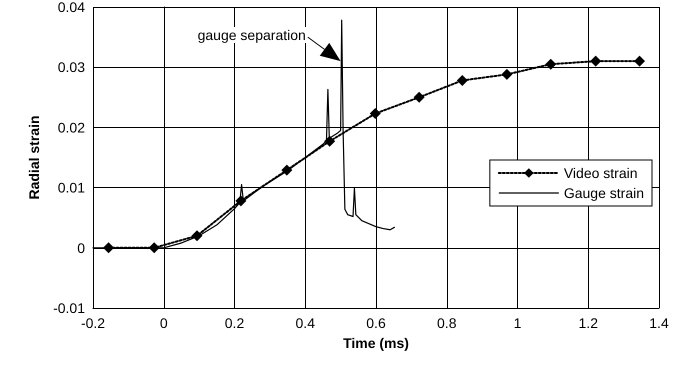  I want to click on x-tick-label: 0.8, so click(447, 323).